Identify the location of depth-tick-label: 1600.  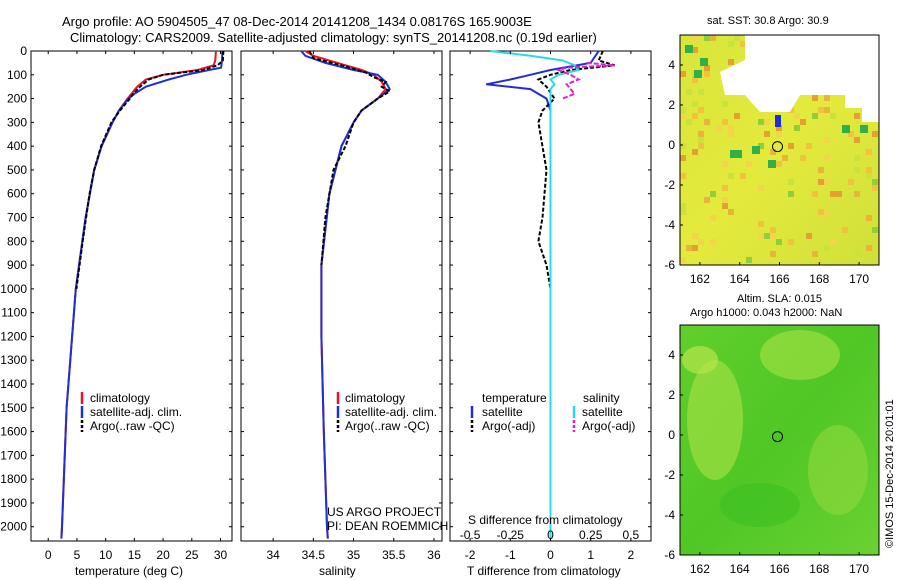
(13, 432).